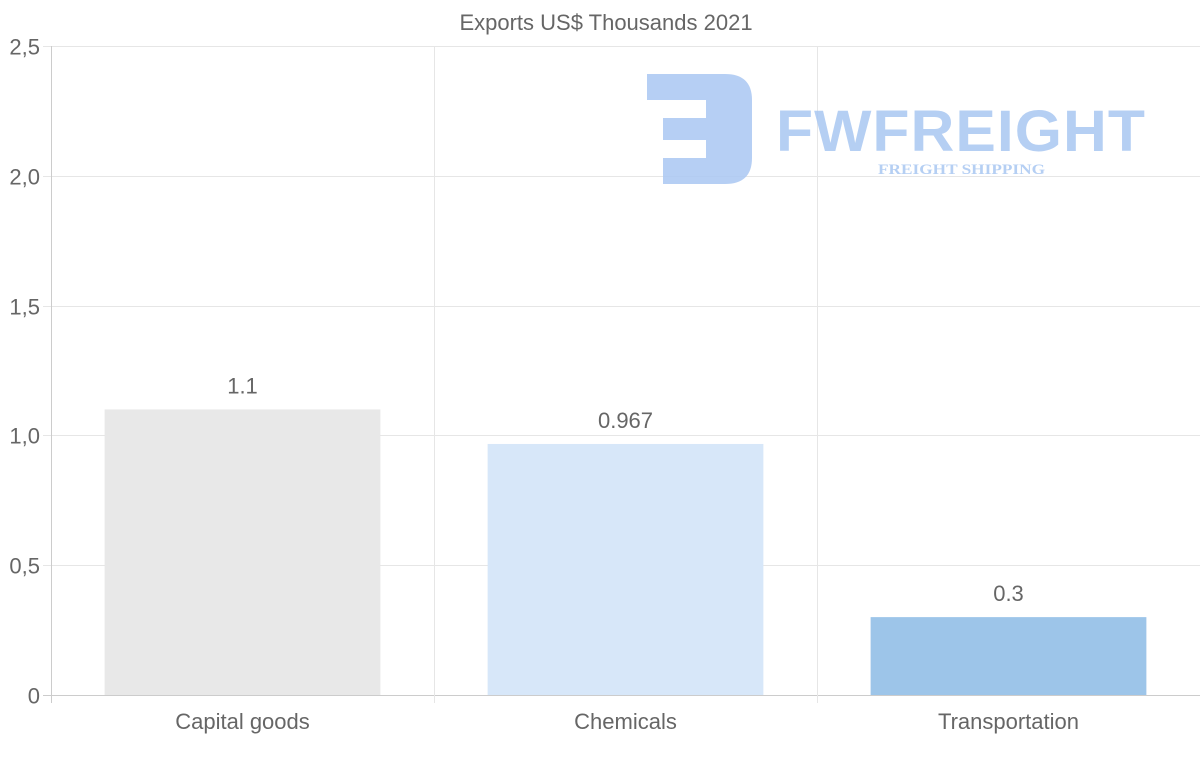 This screenshot has width=1200, height=768. I want to click on fwfreight-logo-watermark: FWFREIGHT FREIGHT SHIPPING, so click(896, 129).